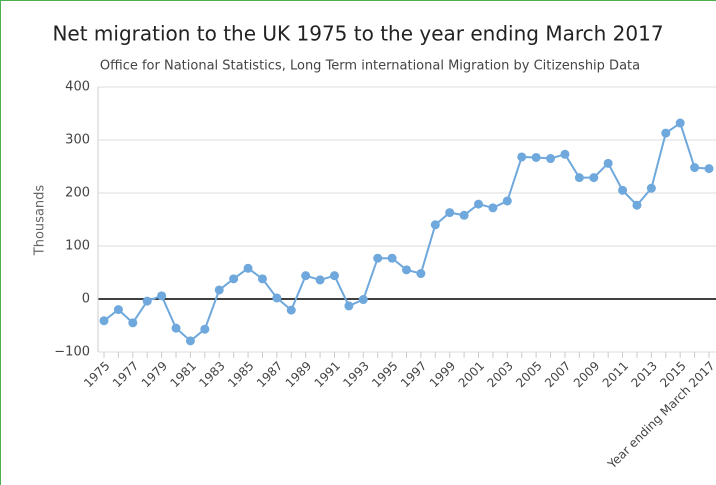  Describe the element at coordinates (557, 374) in the screenshot. I see `x-tick-label: 2007` at that location.